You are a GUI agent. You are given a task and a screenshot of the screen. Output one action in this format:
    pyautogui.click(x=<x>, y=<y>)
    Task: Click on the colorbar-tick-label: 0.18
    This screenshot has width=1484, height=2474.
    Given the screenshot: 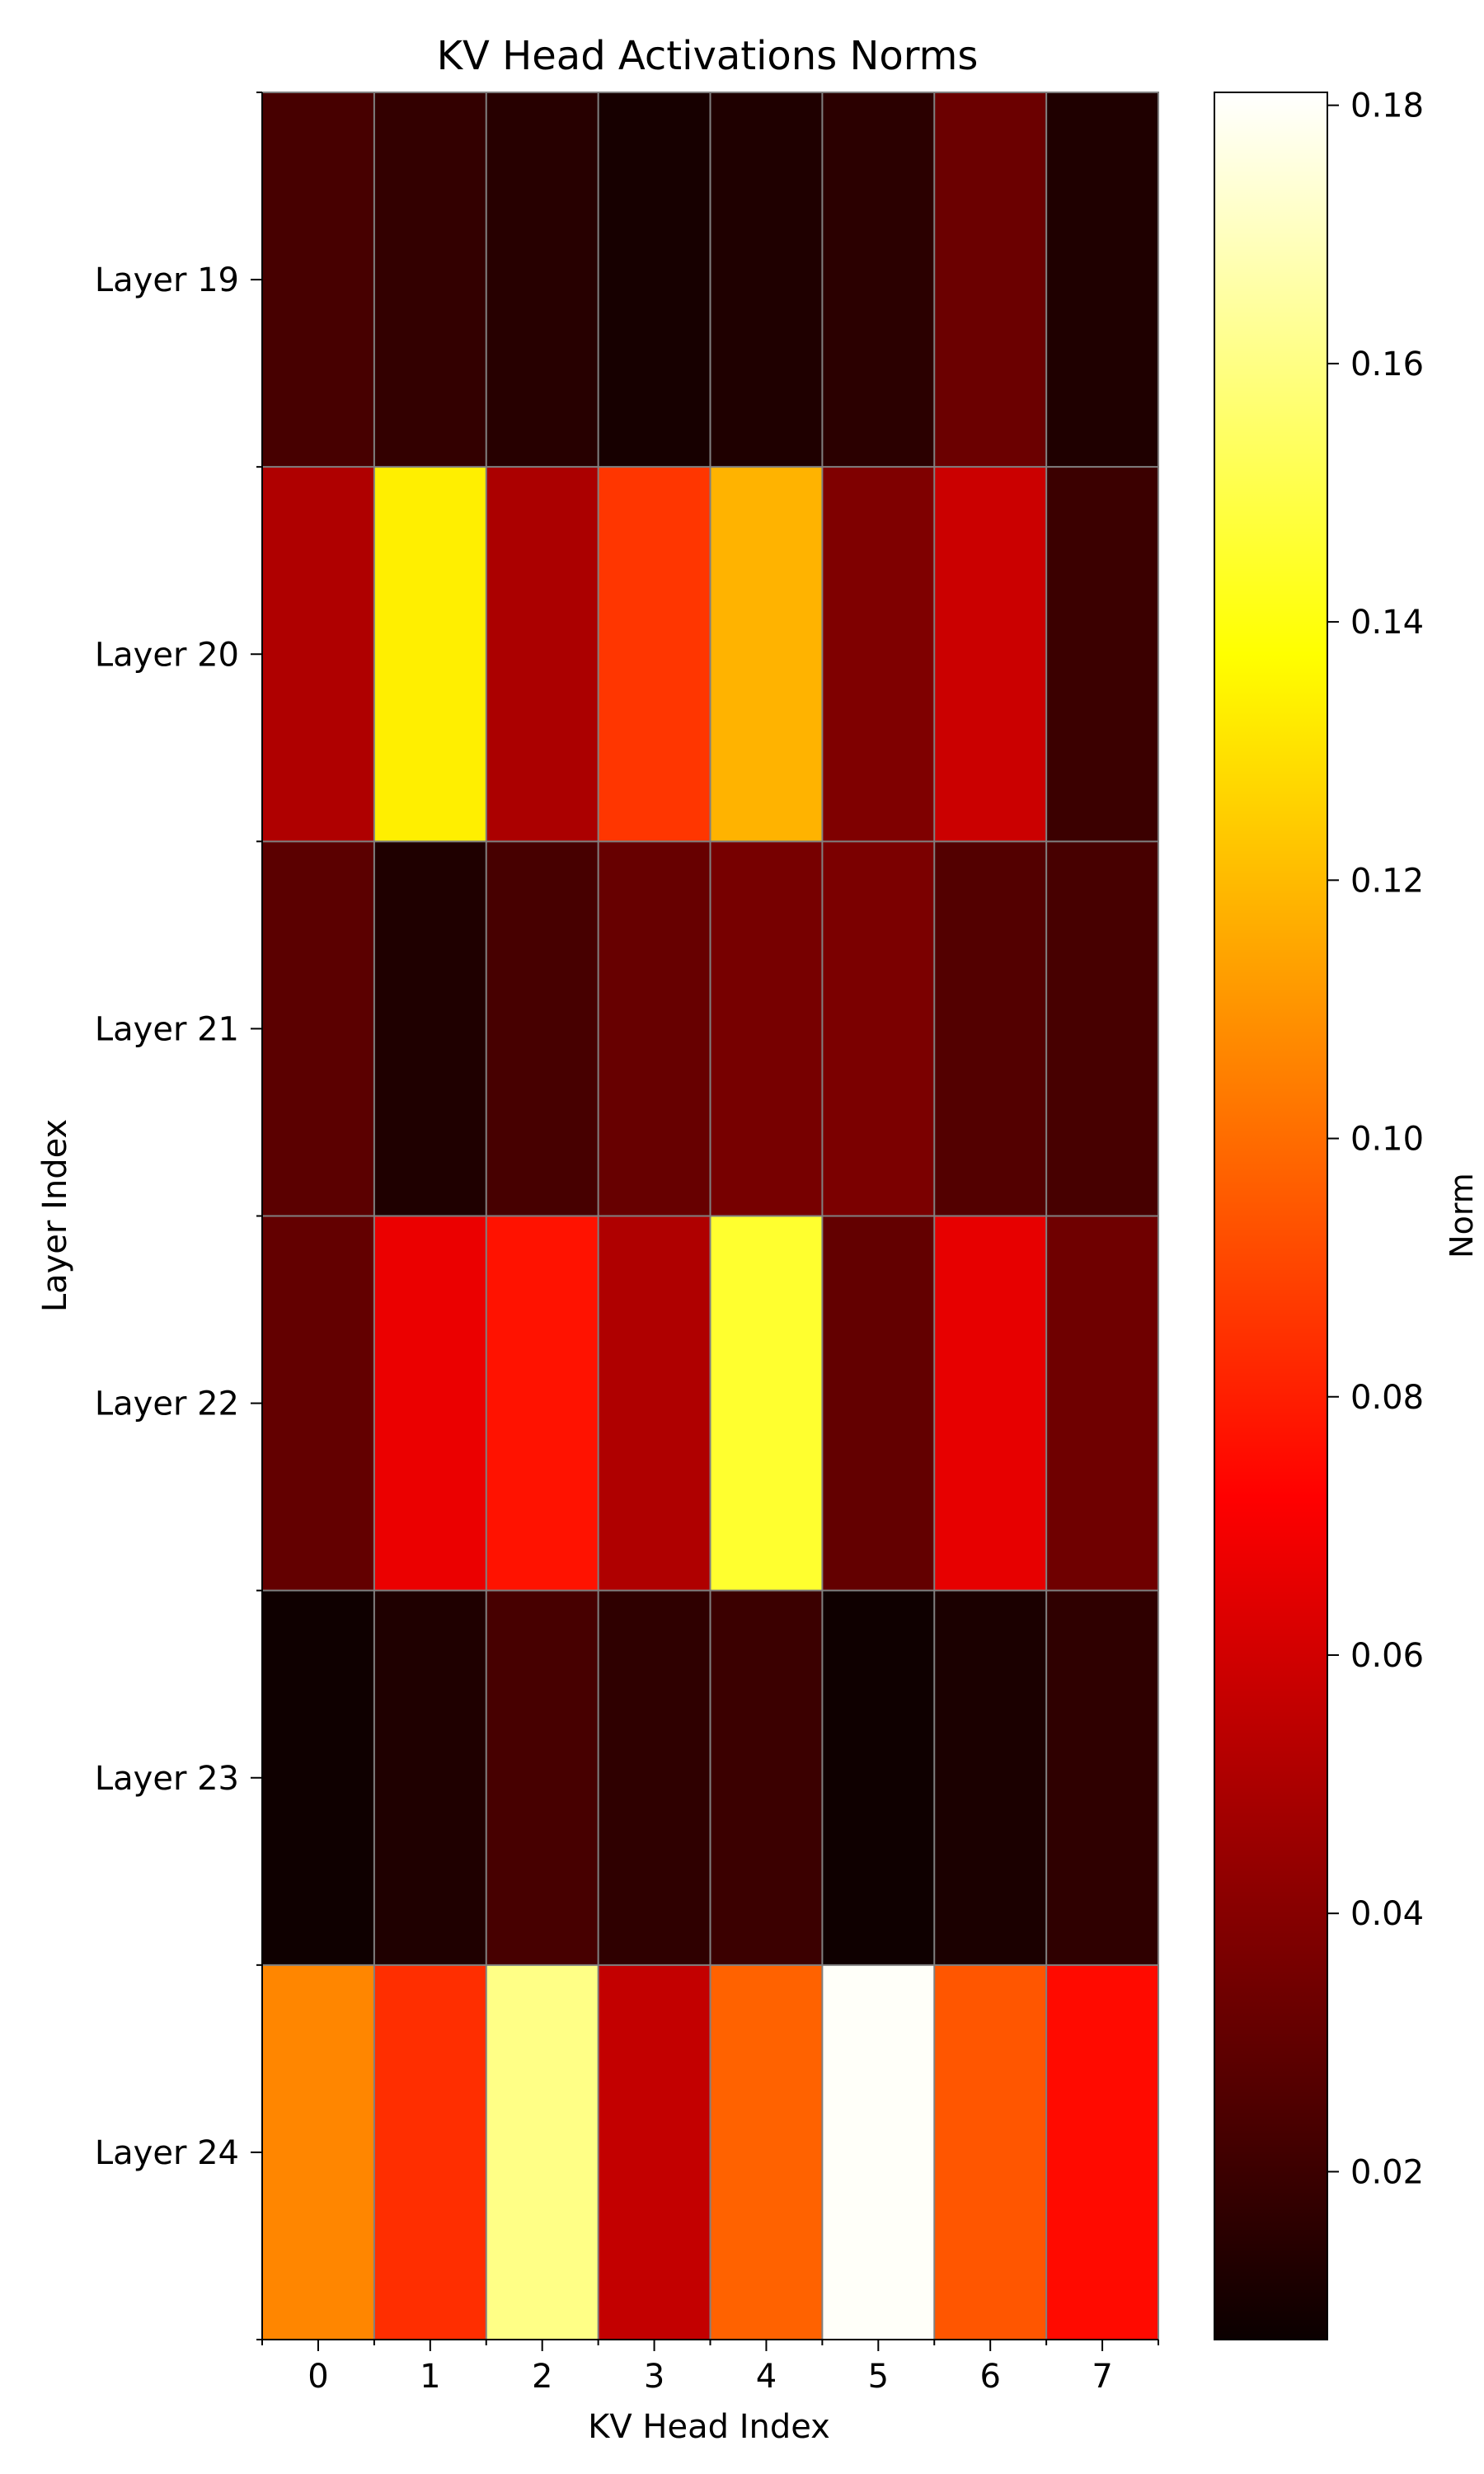 What is the action you would take?
    pyautogui.click(x=1387, y=106)
    